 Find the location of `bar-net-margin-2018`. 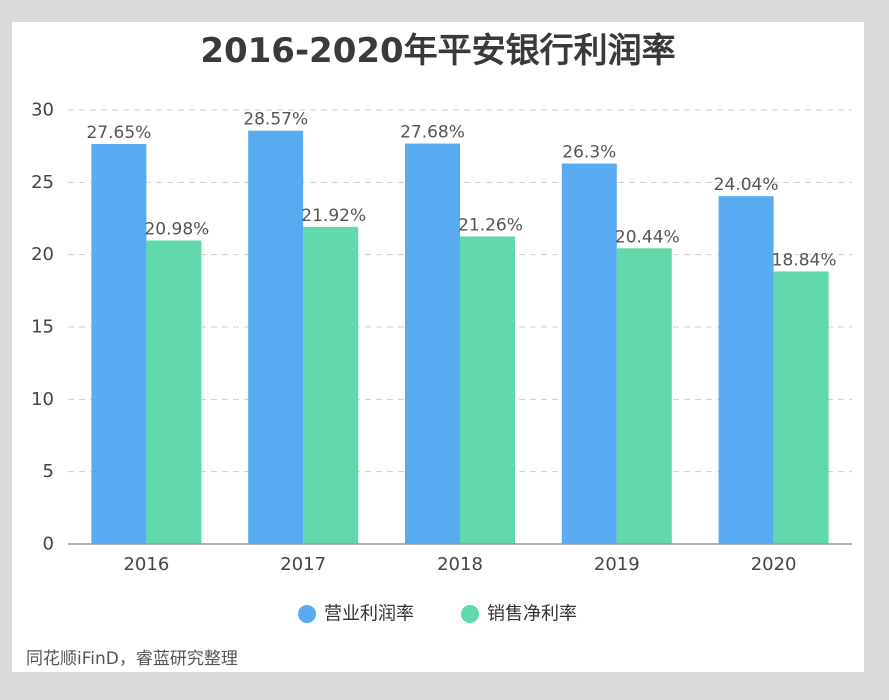

bar-net-margin-2018 is located at coordinates (487, 390).